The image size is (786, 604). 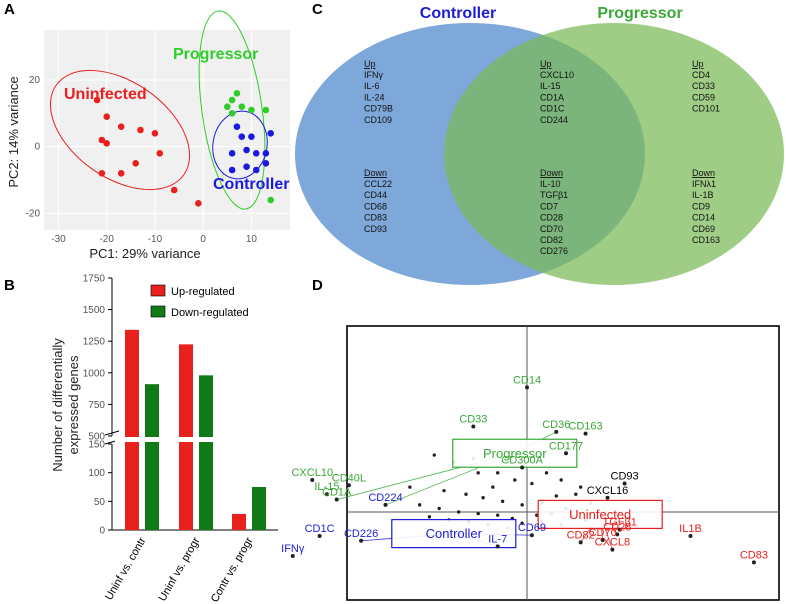 What do you see at coordinates (210, 313) in the screenshot?
I see `legend-label-down: Down-regulated` at bounding box center [210, 313].